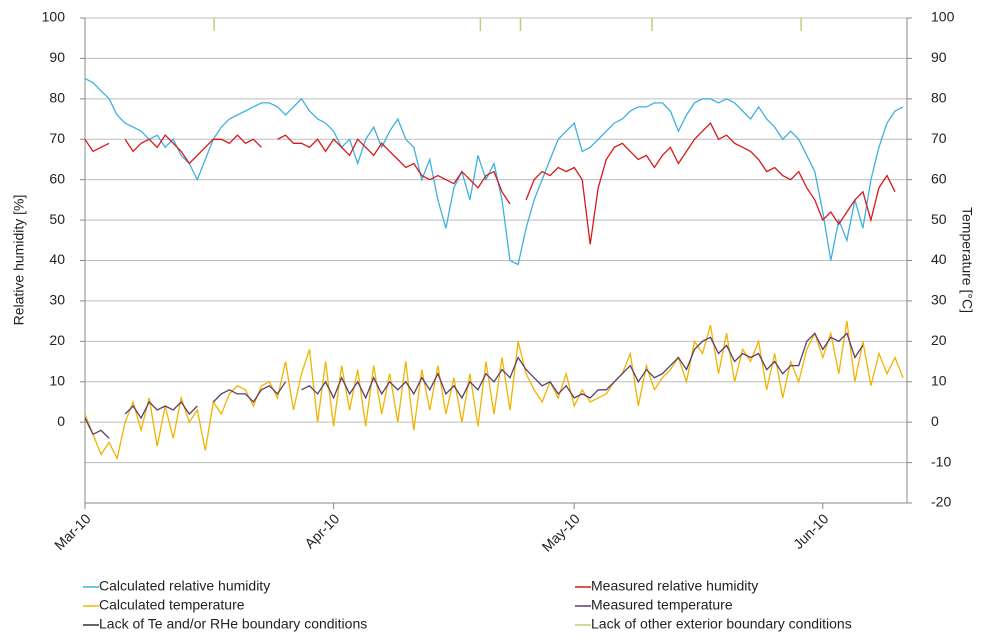 This screenshot has width=984, height=641. What do you see at coordinates (939, 219) in the screenshot?
I see `y2-tick-label: 50` at bounding box center [939, 219].